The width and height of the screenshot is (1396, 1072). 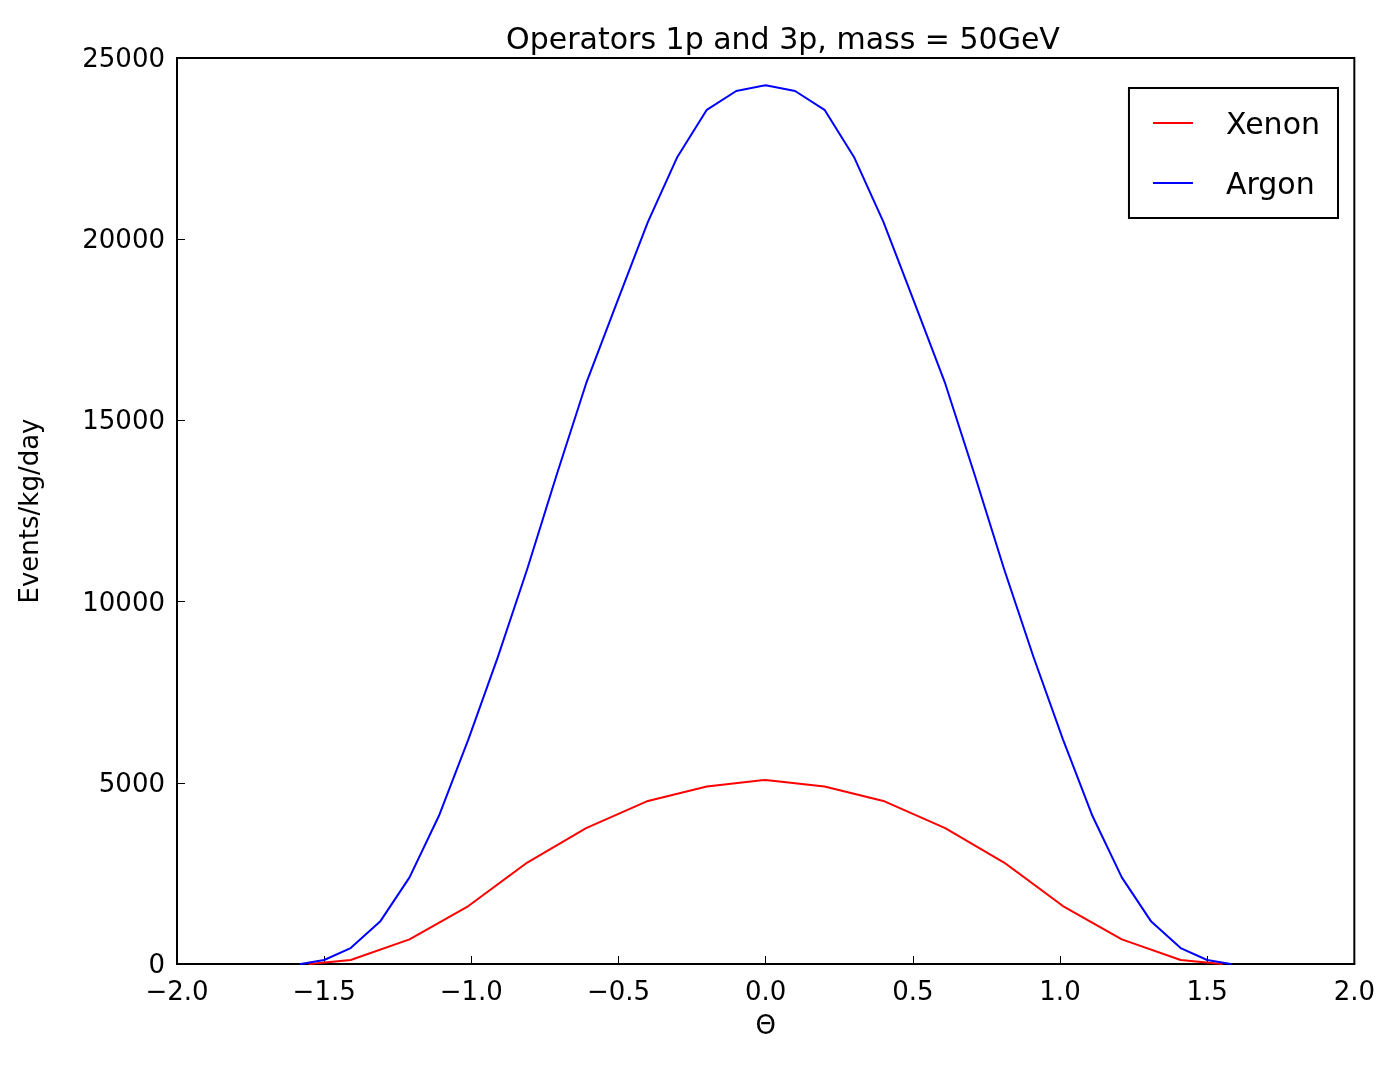 What do you see at coordinates (1060, 991) in the screenshot?
I see `x-tick-label: 1.0` at bounding box center [1060, 991].